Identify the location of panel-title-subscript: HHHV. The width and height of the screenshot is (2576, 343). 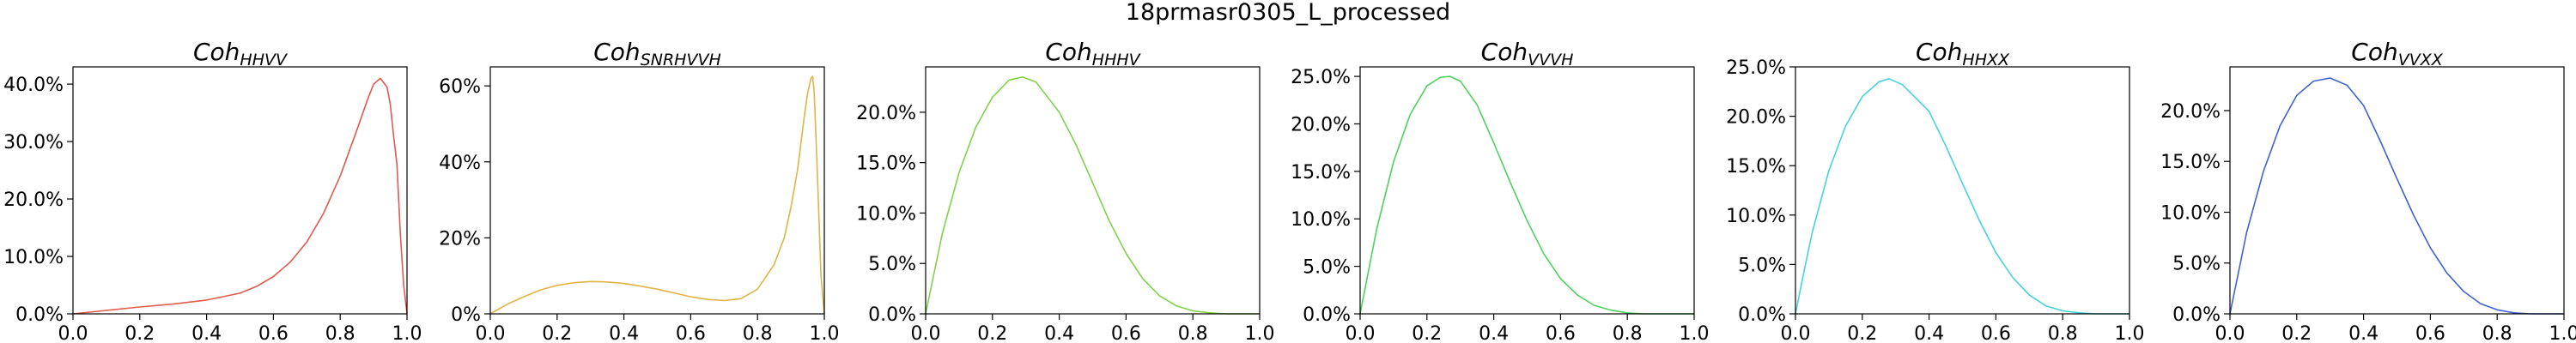
(1117, 60).